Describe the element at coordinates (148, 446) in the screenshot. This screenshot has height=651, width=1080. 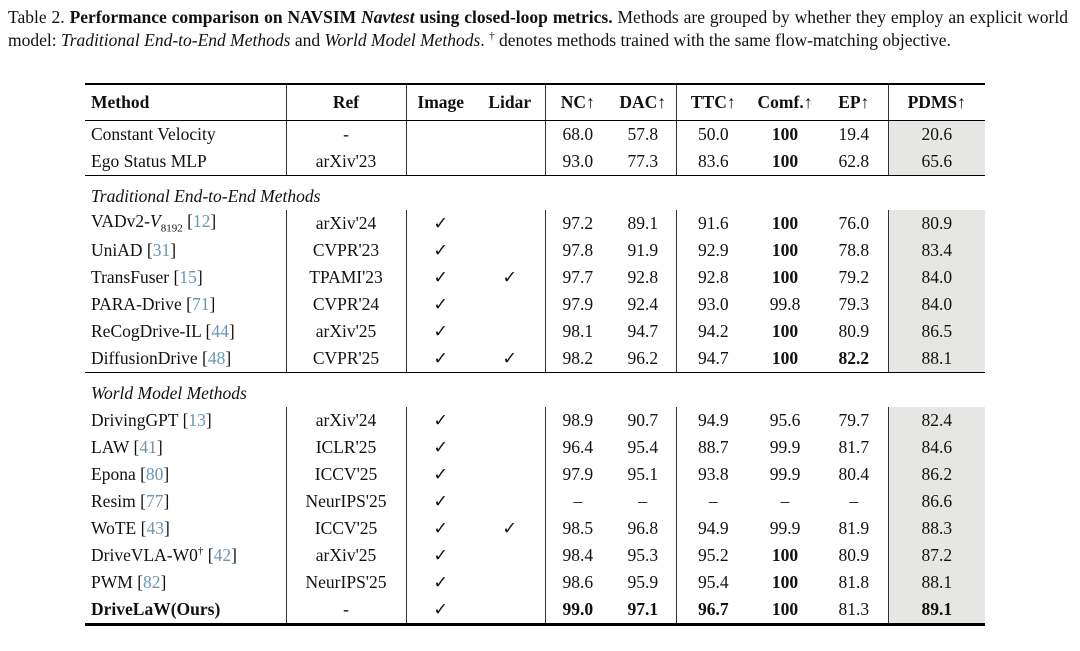
I see `citation-link: 41` at that location.